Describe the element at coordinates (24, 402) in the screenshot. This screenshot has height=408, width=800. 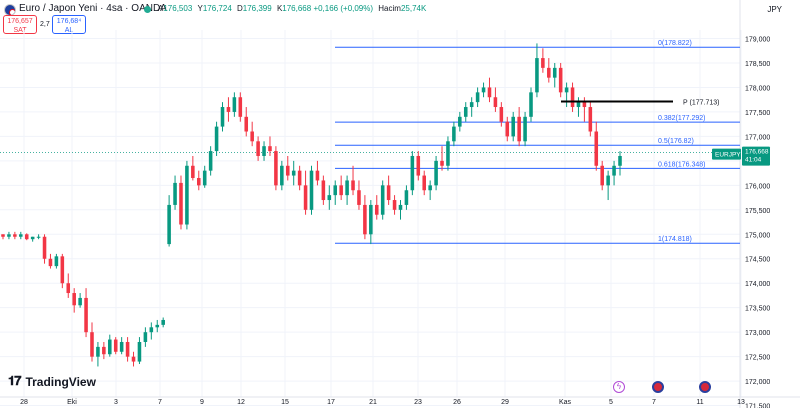
I see `x-tick-label: 28` at that location.